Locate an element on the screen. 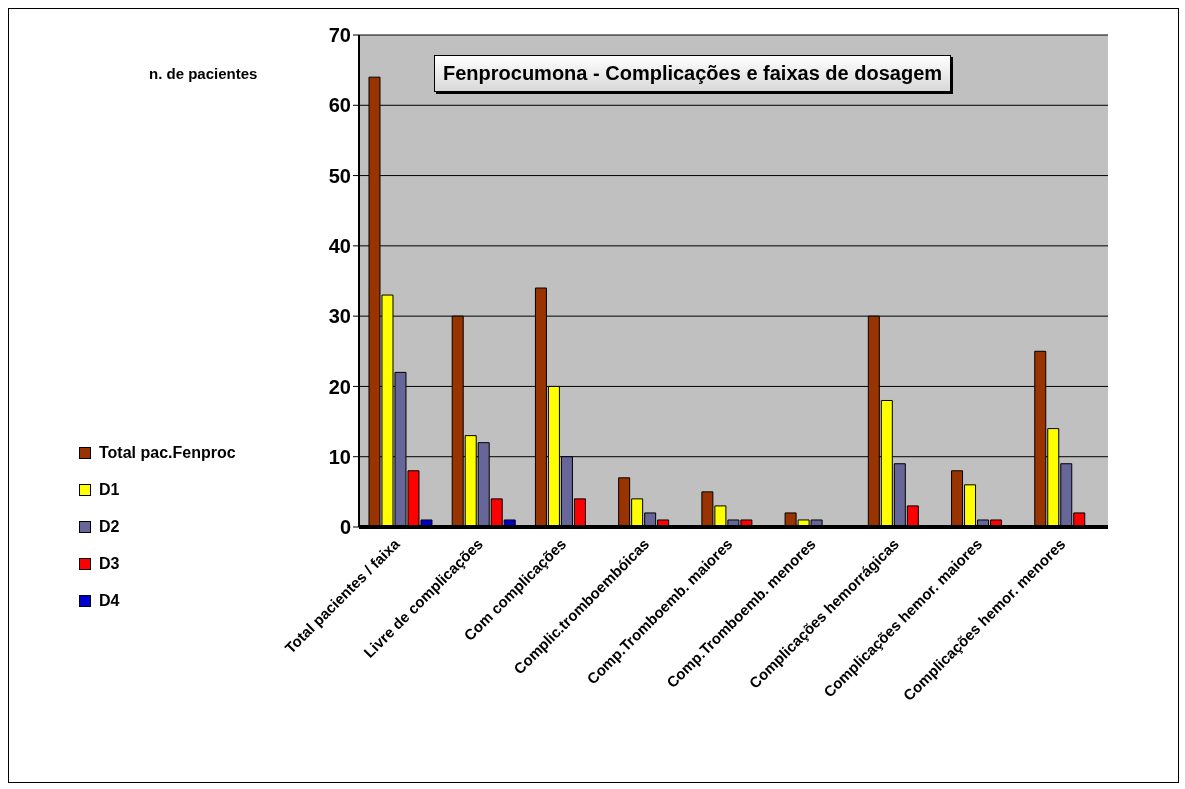 Image resolution: width=1185 pixels, height=789 pixels. legend-label: Total pac.Fenproc is located at coordinates (167, 452).